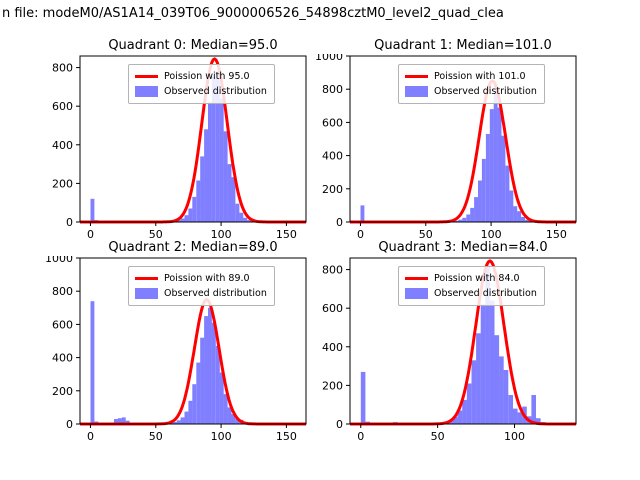 The image size is (640, 480). I want to click on subplot-title-q3: Quadrant 3: Median=84.0, so click(463, 247).